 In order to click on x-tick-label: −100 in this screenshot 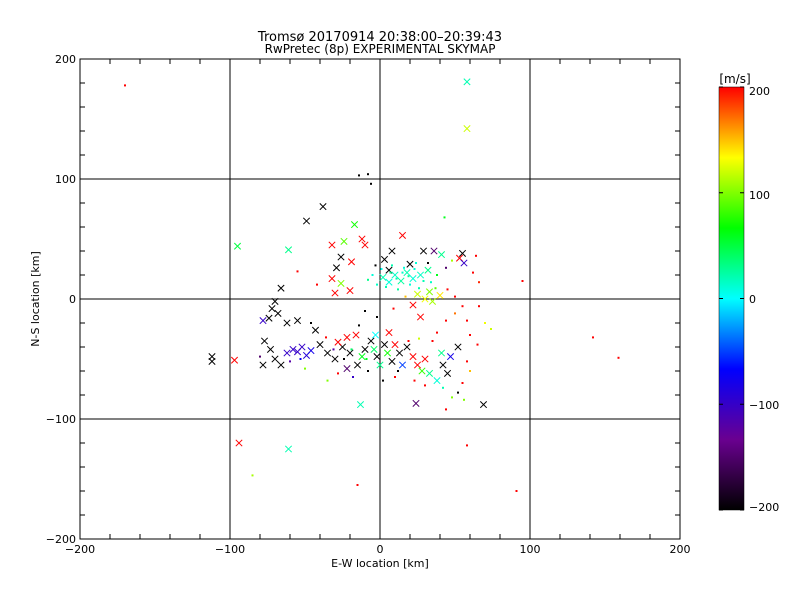, I will do `click(230, 549)`.